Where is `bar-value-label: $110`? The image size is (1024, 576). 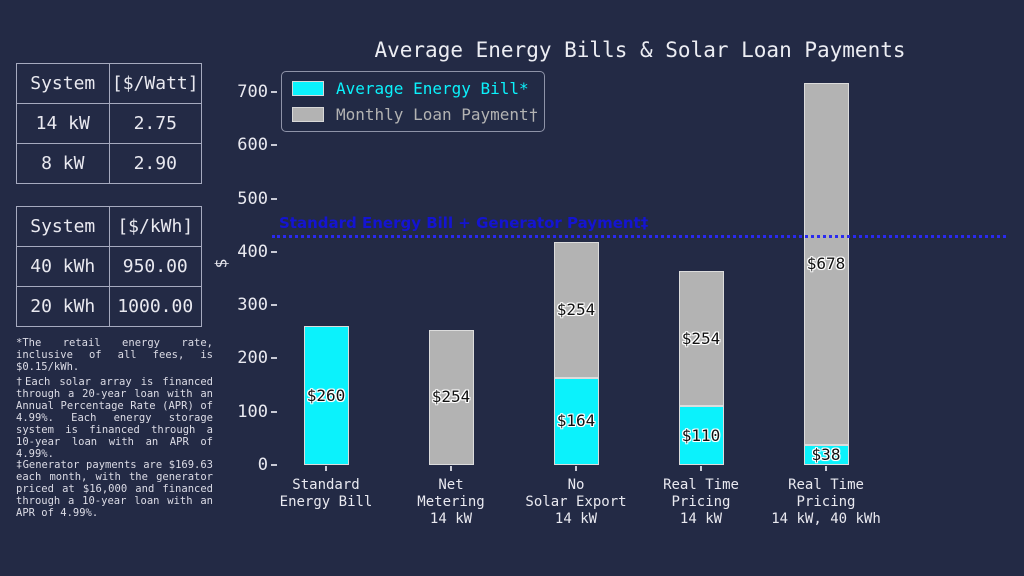 bar-value-label: $110 is located at coordinates (701, 435).